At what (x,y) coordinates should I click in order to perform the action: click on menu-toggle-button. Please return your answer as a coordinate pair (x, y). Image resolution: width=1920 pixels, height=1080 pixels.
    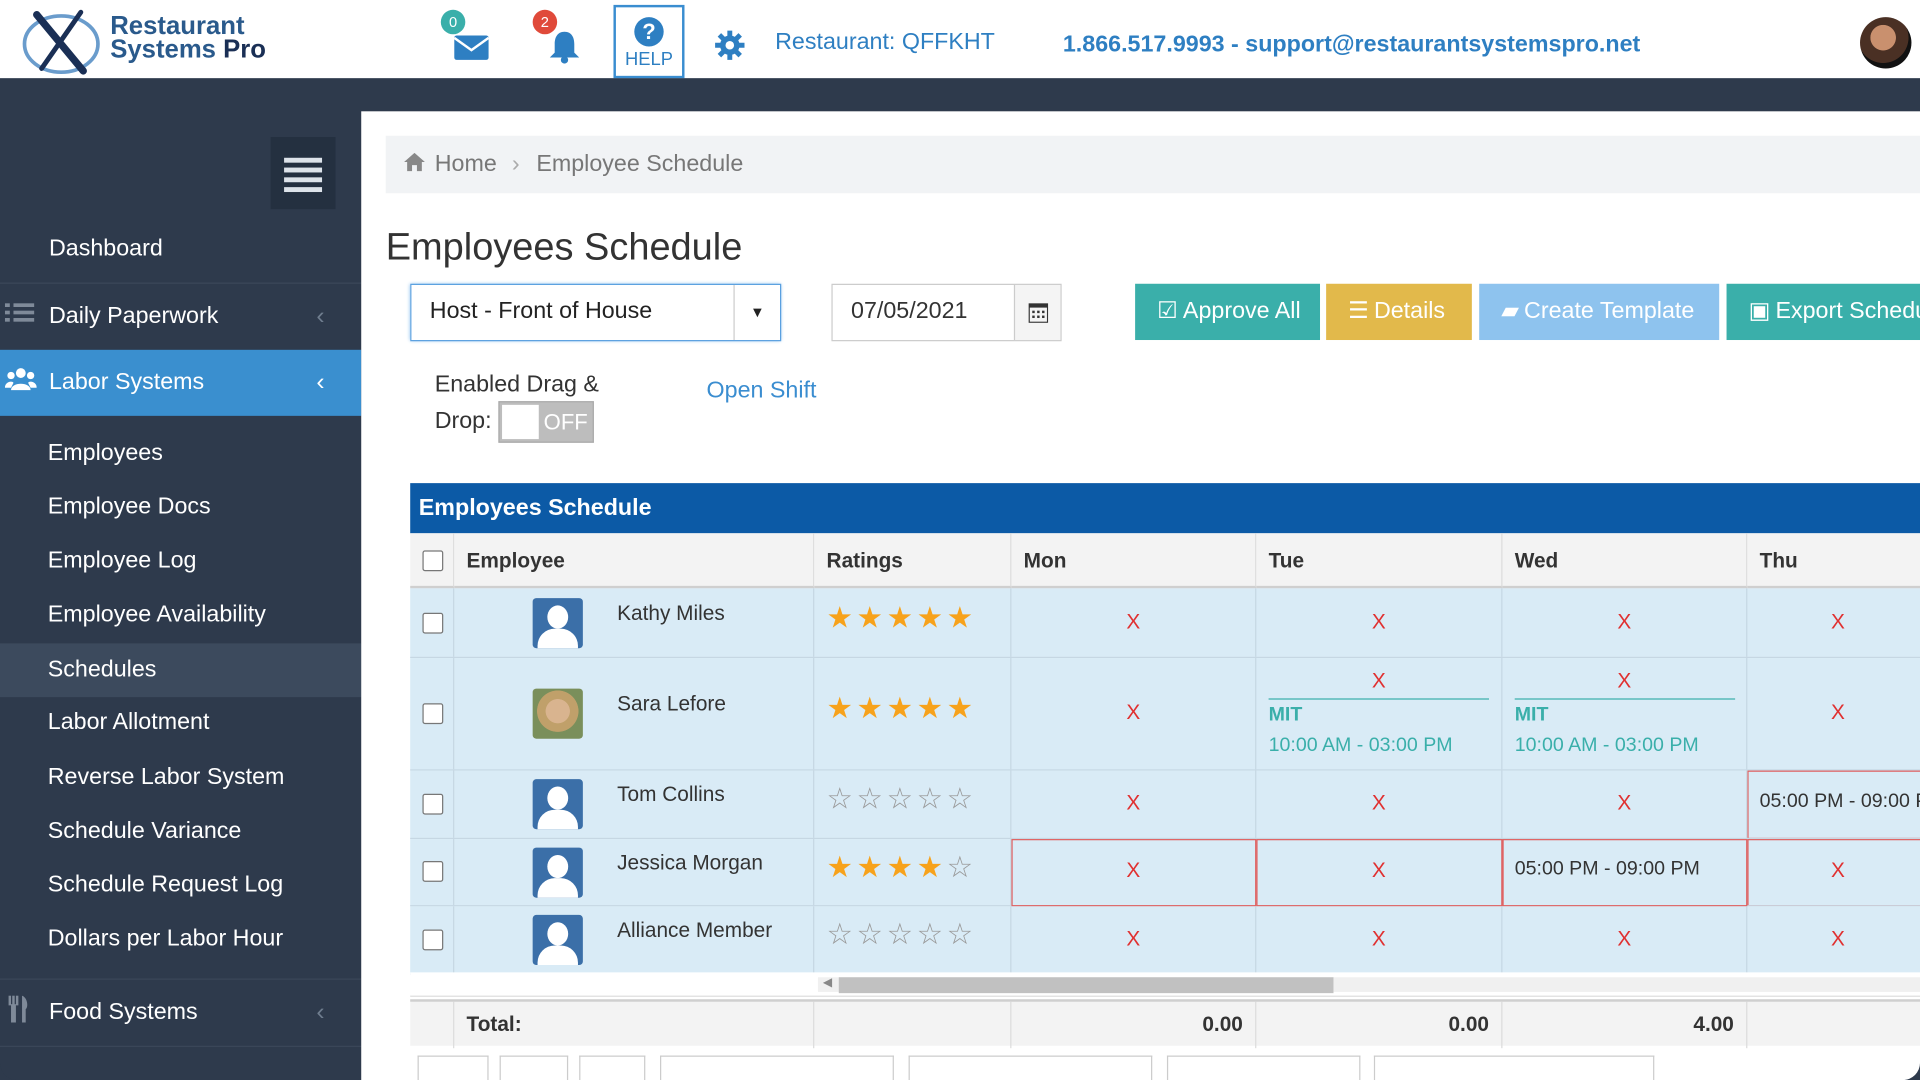
    Looking at the image, I should click on (303, 173).